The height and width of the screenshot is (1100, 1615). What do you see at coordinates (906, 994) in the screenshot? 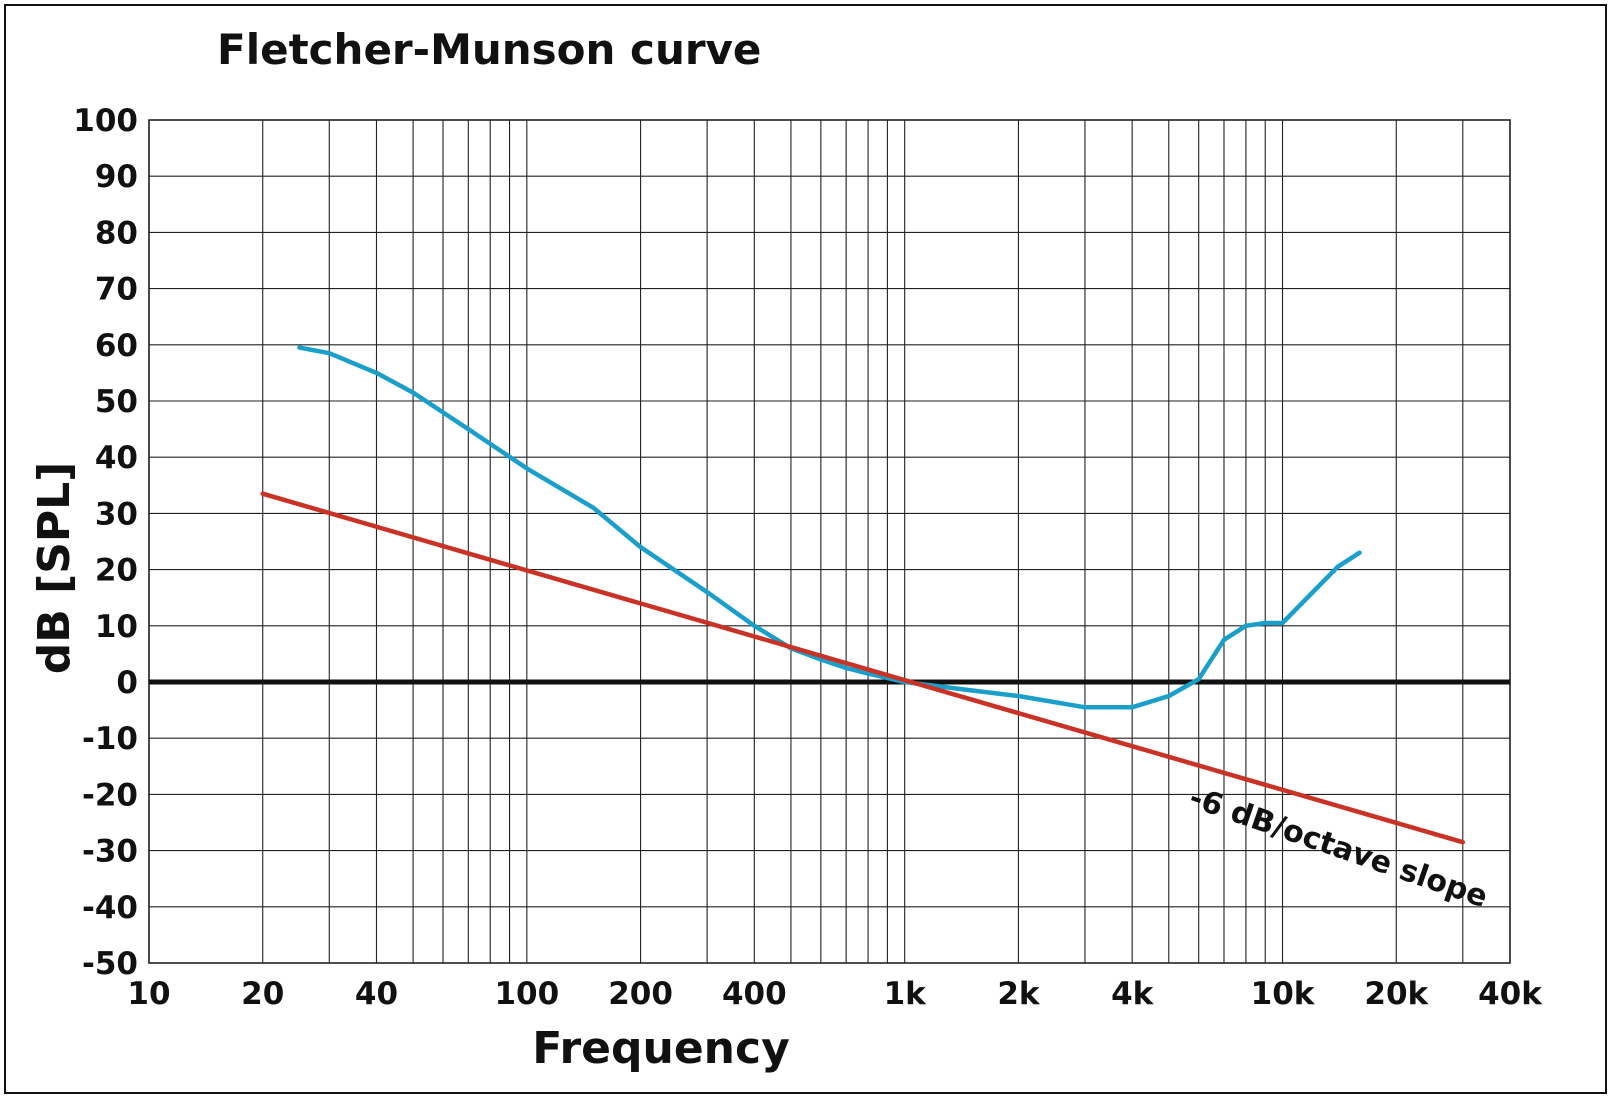
I see `x-tick-label: 1k` at bounding box center [906, 994].